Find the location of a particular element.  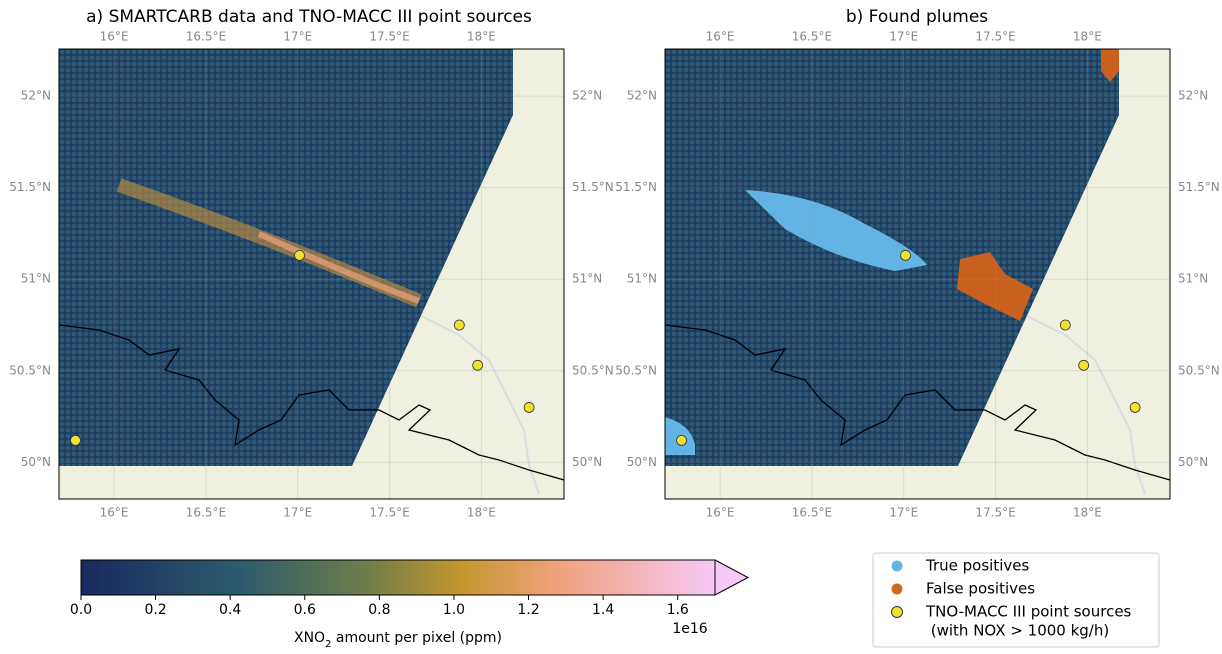

colorbar-tick-label: 0.2 is located at coordinates (155, 610).